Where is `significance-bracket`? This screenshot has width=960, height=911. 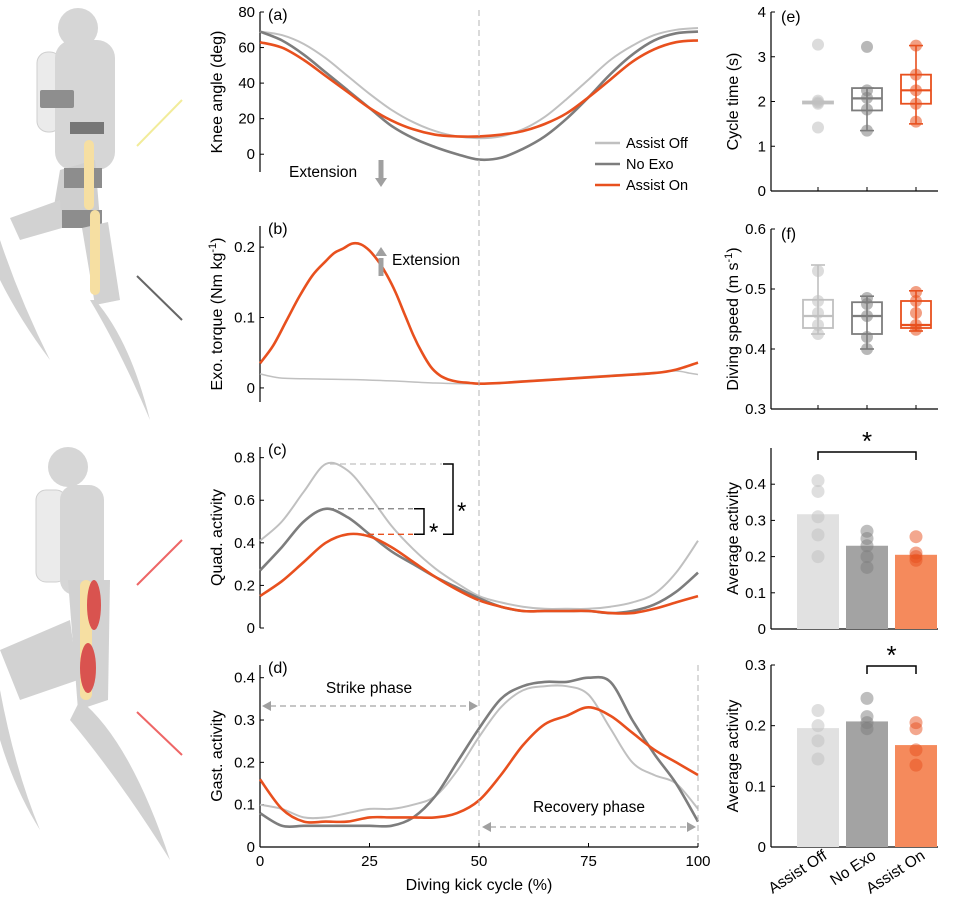
significance-bracket is located at coordinates (891, 669).